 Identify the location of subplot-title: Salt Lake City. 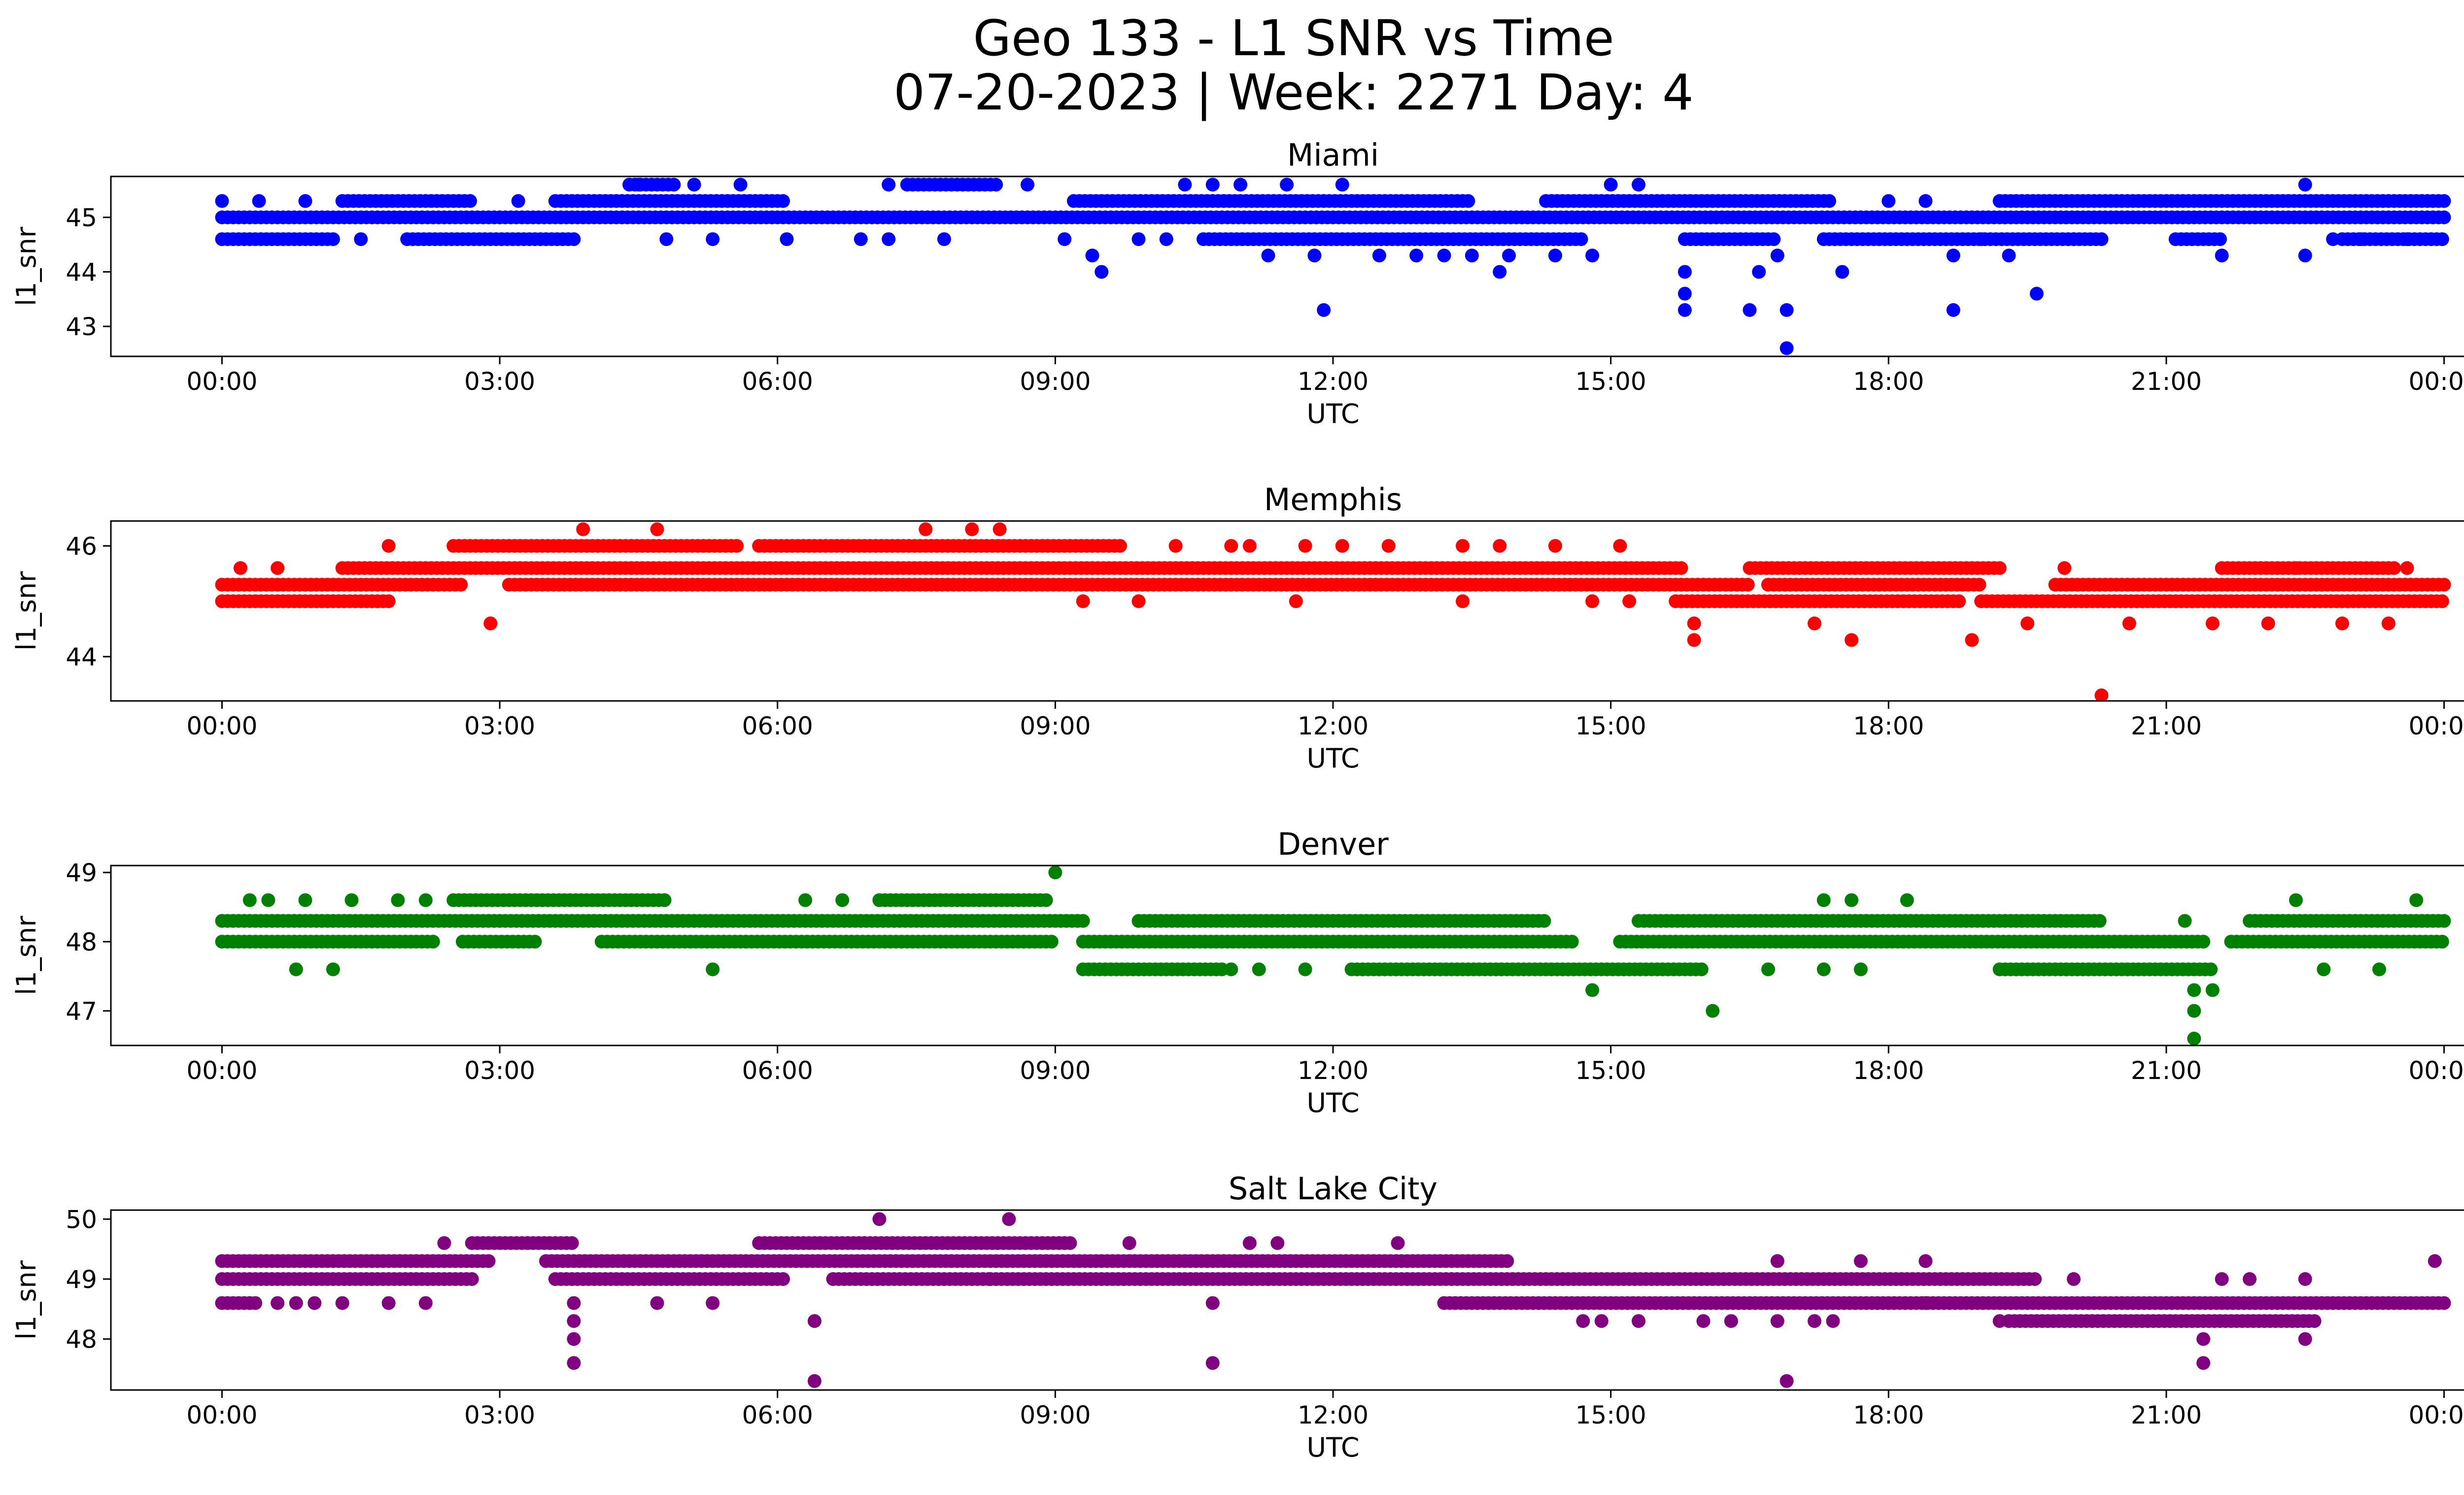
(1333, 1189).